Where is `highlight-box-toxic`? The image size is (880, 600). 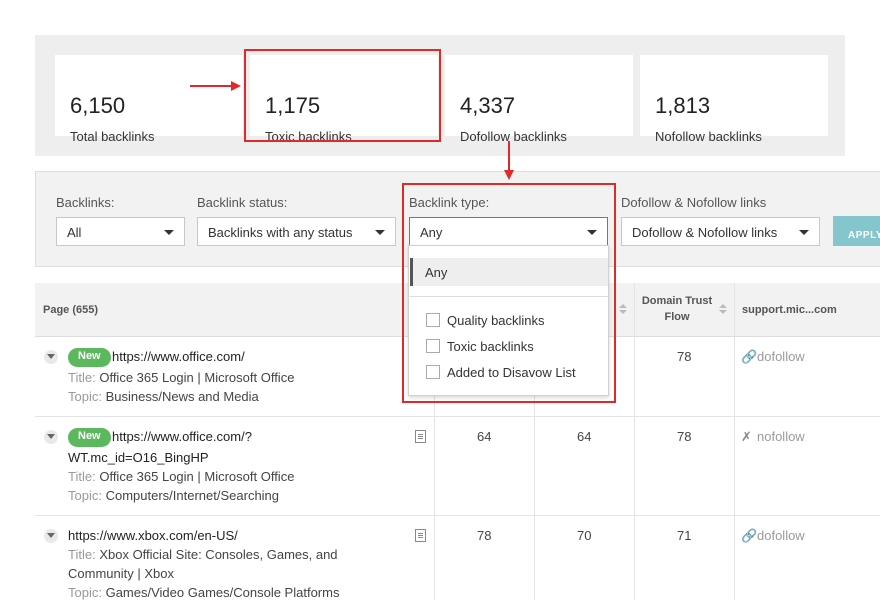
highlight-box-toxic is located at coordinates (342, 95).